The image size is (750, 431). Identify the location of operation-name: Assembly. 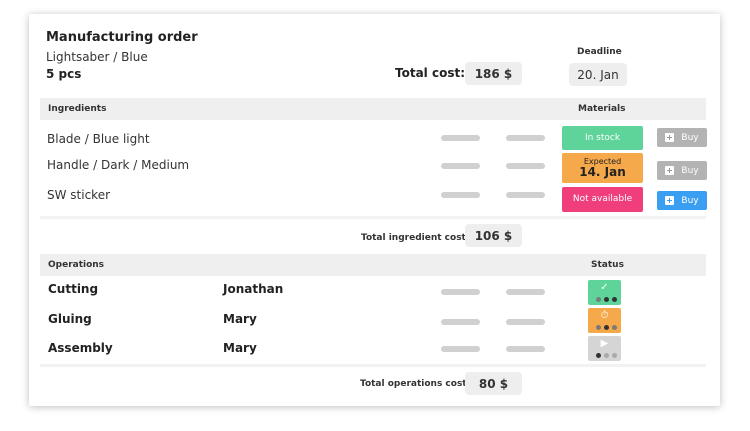
(80, 348).